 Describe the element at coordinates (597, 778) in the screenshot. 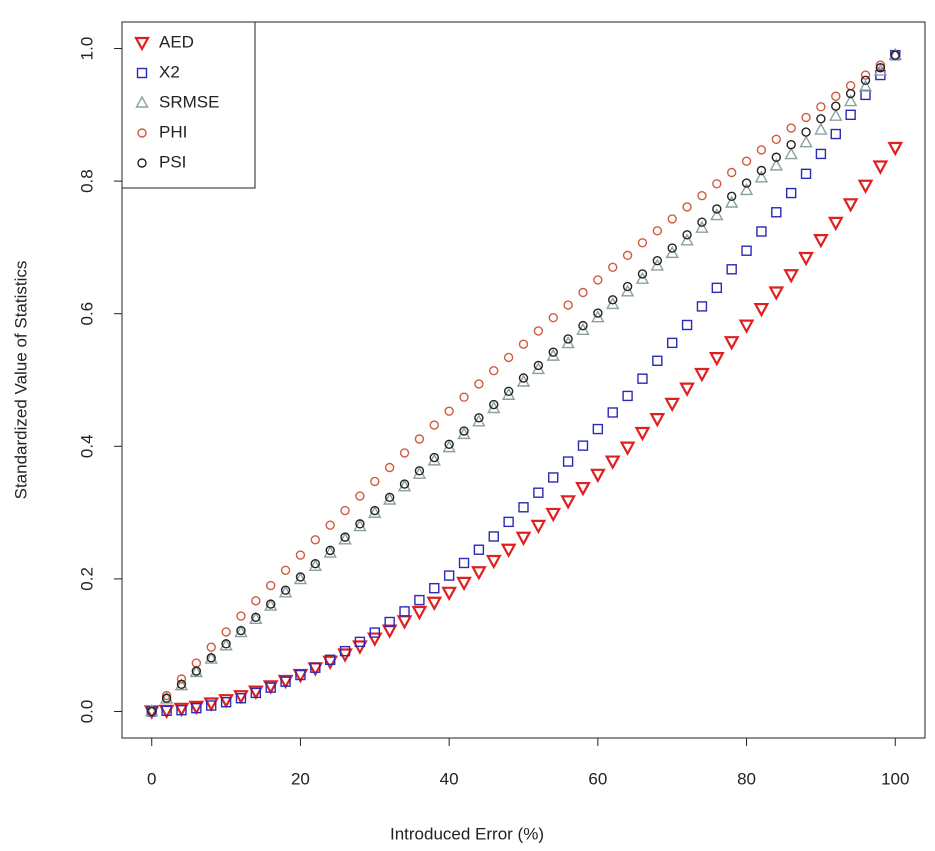

I see `x-tick-label: 60` at that location.